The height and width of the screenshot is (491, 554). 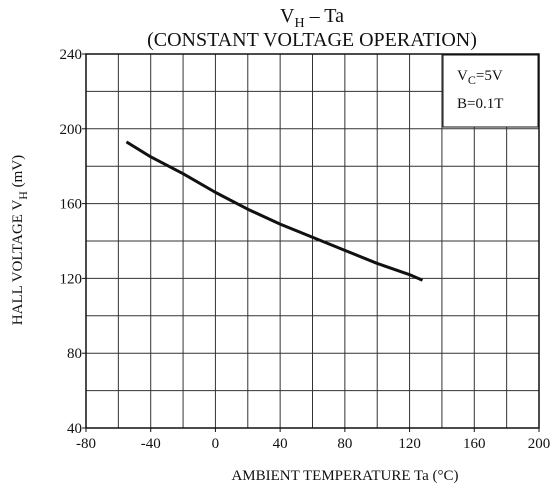 I want to click on title-part: – Ta, so click(x=324, y=16).